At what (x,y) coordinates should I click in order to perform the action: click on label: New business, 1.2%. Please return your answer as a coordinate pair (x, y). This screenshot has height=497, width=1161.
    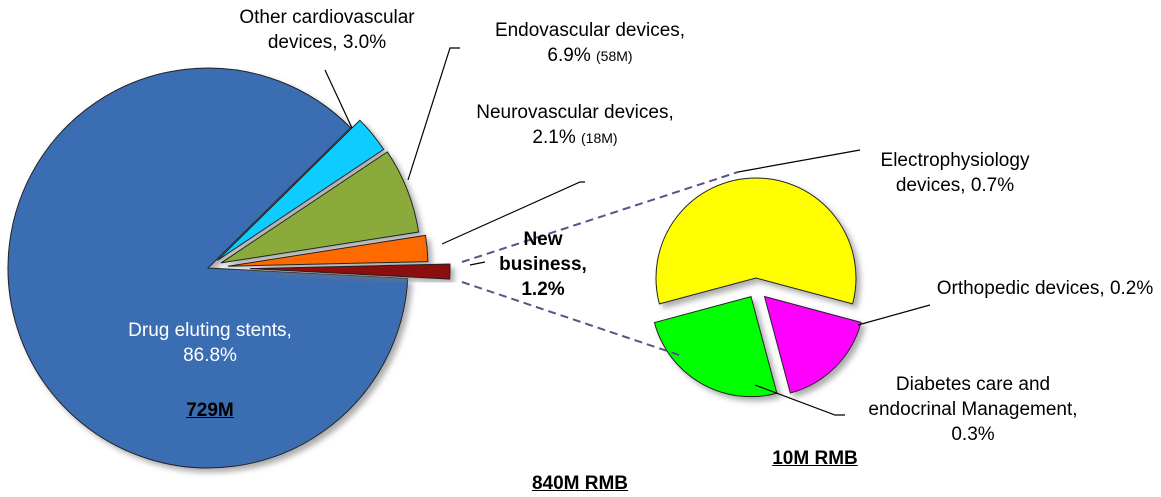
    Looking at the image, I should click on (543, 264).